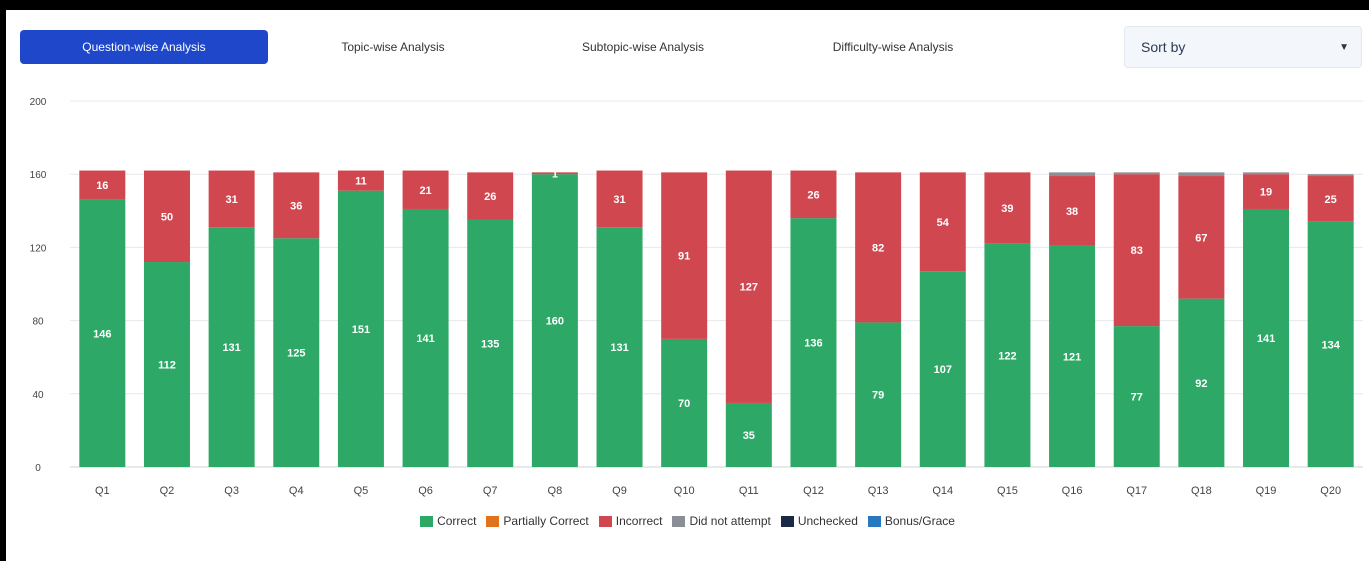  Describe the element at coordinates (490, 491) in the screenshot. I see `x-tick-label: Q7` at that location.